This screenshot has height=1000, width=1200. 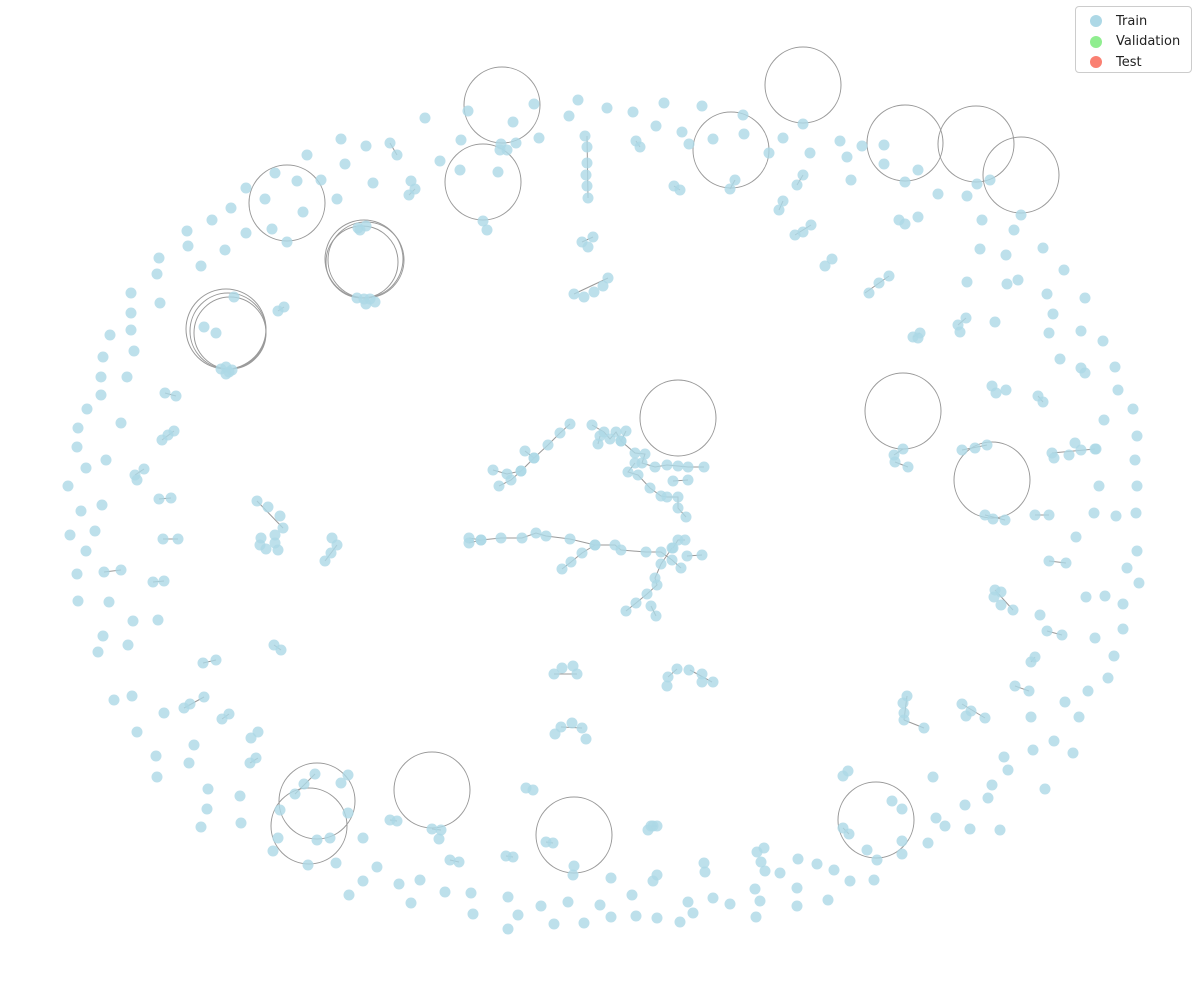 What do you see at coordinates (1133, 21) in the screenshot?
I see `legend-item-train: Train` at bounding box center [1133, 21].